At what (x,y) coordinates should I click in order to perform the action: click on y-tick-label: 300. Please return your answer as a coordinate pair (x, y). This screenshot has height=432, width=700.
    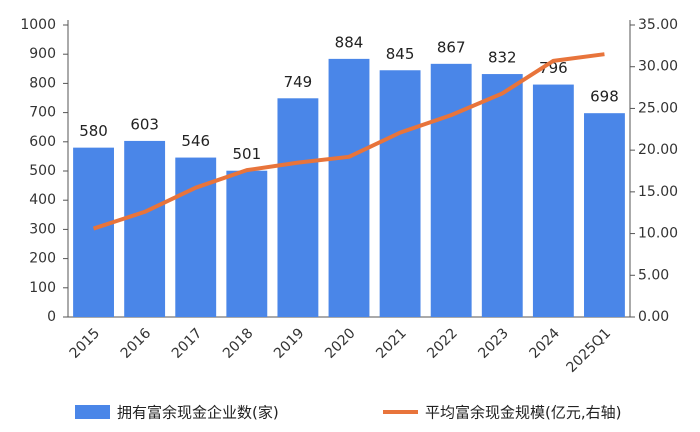
    Looking at the image, I should click on (42, 229).